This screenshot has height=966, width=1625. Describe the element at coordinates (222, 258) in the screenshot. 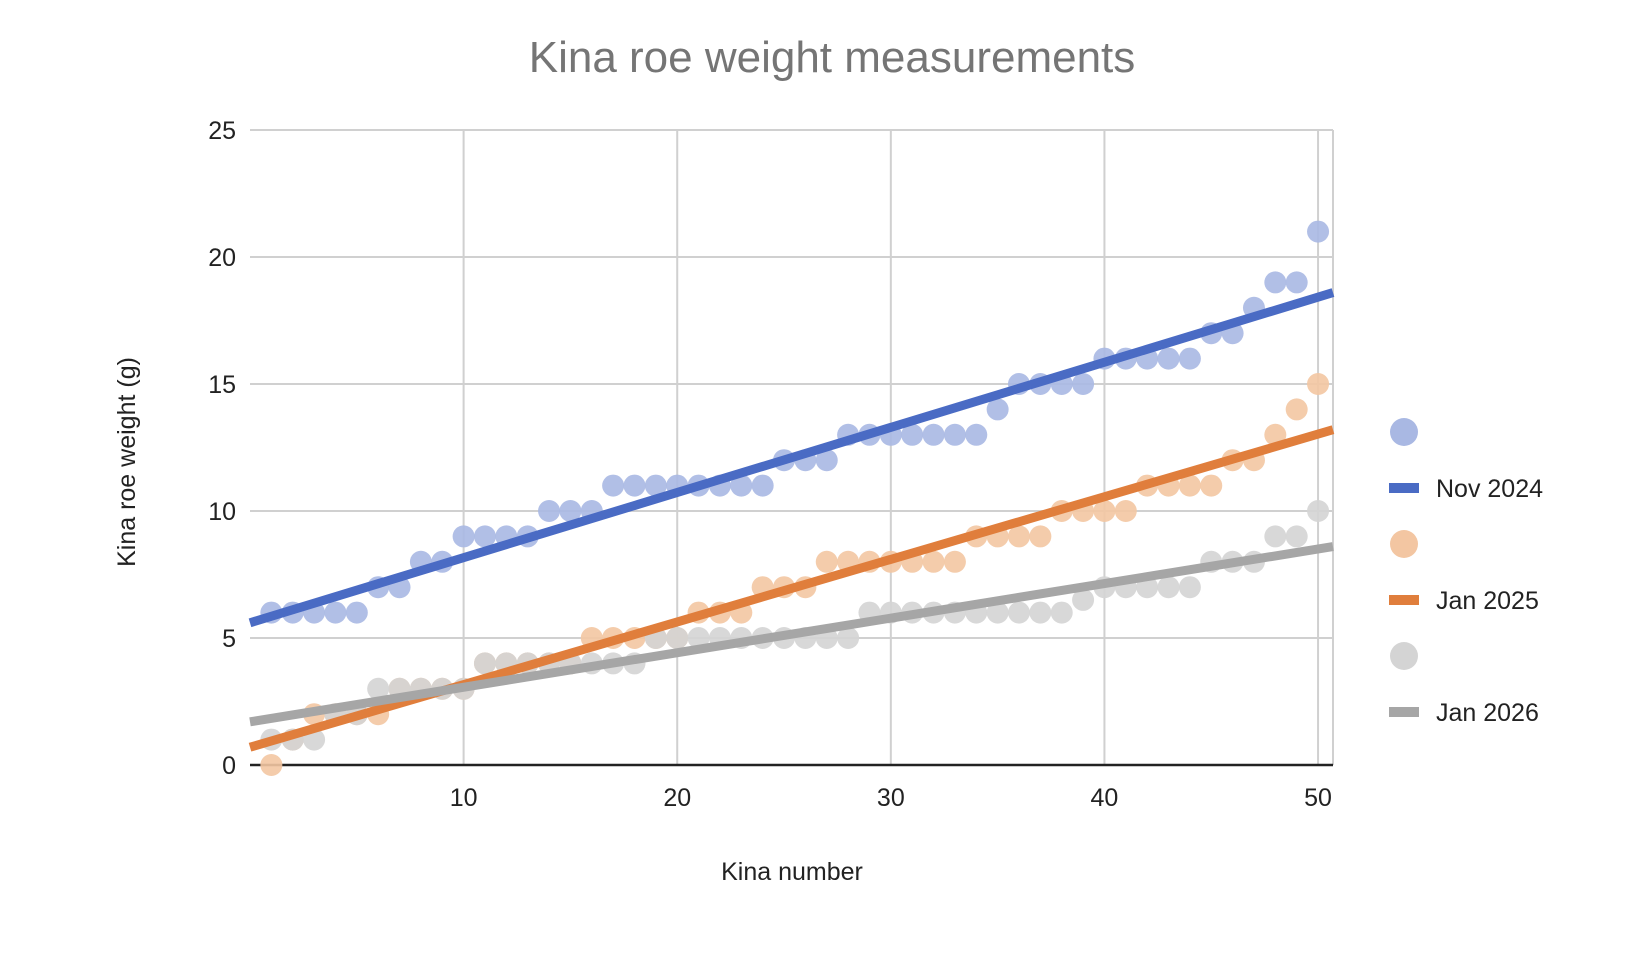

I see `y-tick-label: 20` at that location.